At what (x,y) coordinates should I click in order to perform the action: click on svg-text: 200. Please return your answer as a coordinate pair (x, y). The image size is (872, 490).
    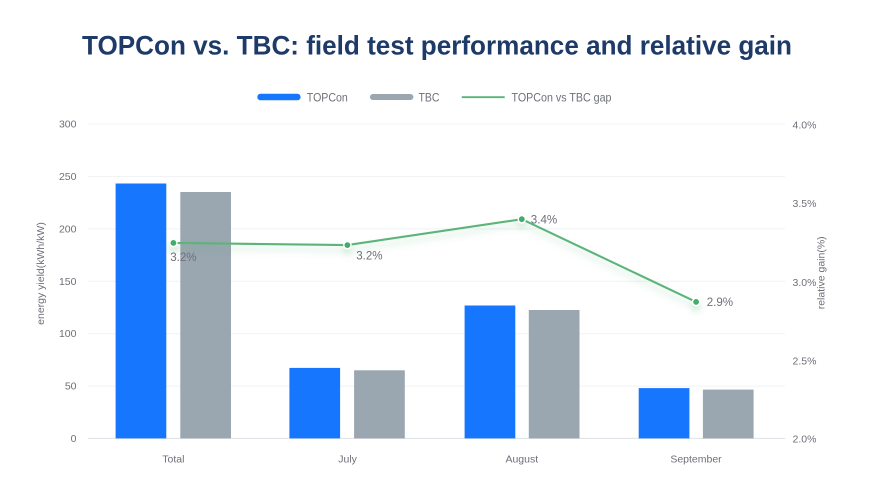
    Looking at the image, I should click on (68, 229).